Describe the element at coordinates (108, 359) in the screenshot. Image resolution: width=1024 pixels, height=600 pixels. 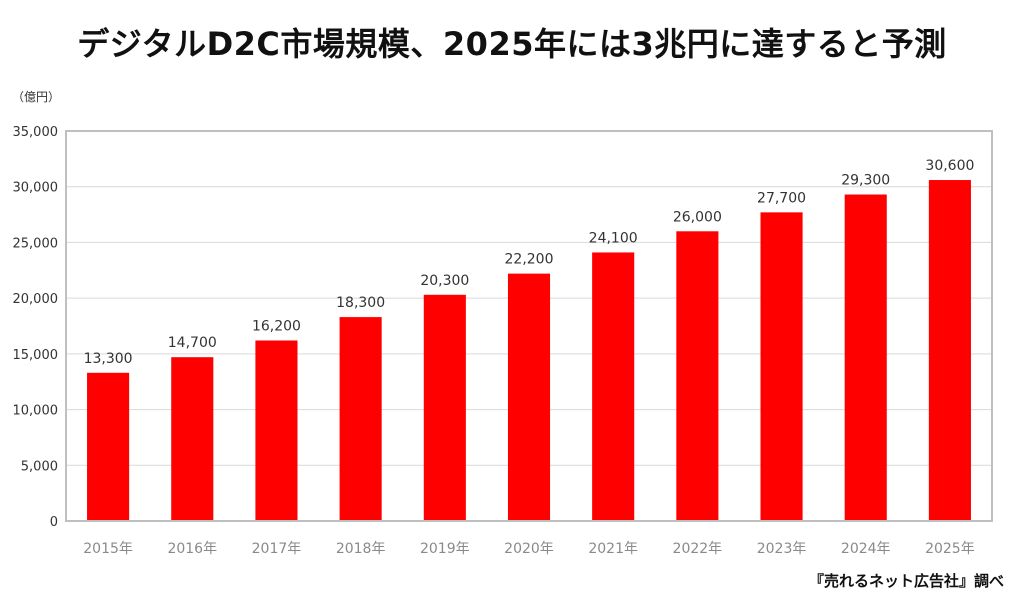
I see `data-label: 13,300` at that location.